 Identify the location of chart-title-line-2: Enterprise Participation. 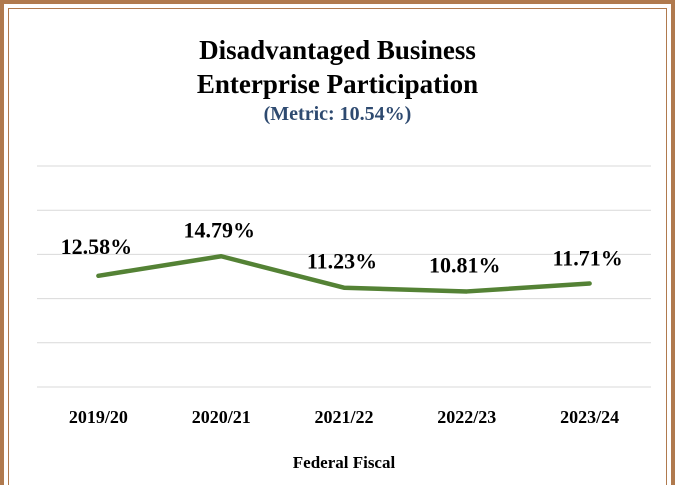
(337, 84).